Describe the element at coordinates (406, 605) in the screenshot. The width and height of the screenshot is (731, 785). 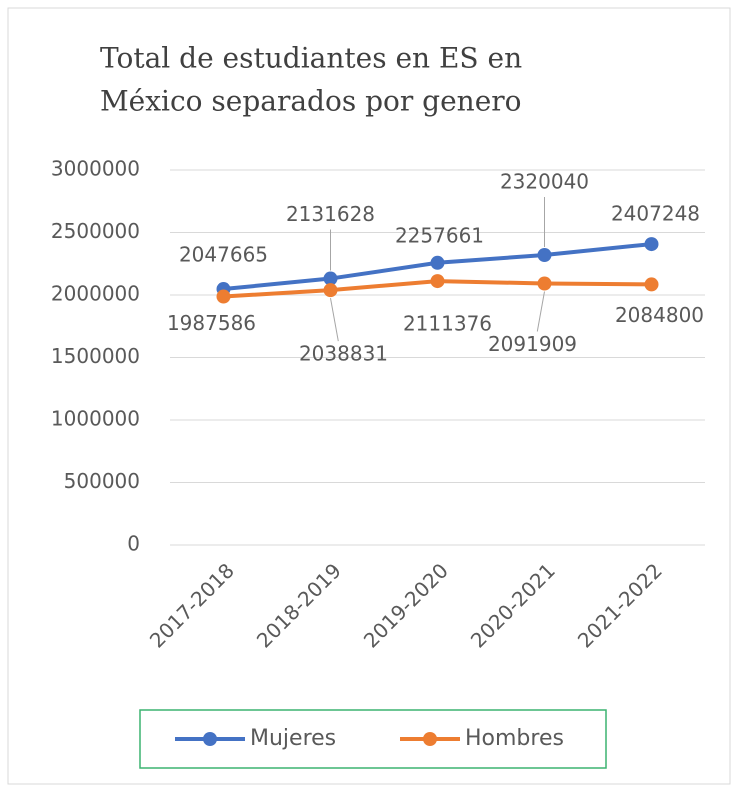
I see `x-tick-label: 2019-2020` at that location.